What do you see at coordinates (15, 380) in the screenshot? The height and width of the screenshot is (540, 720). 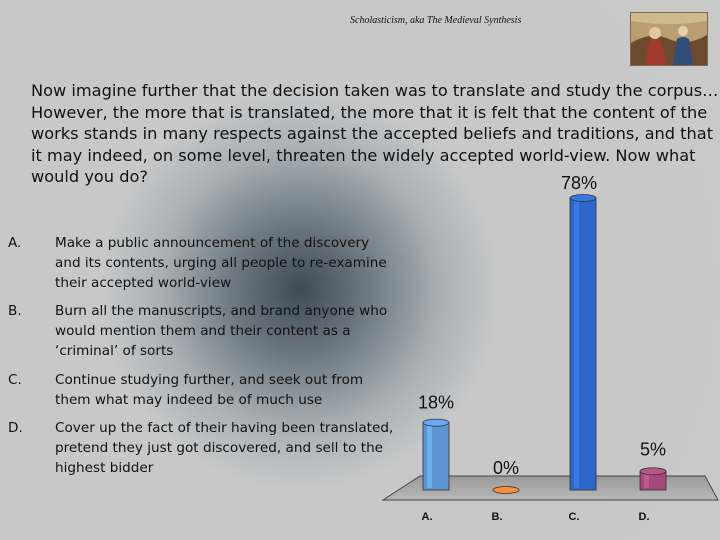 I see `option-letter: C.` at bounding box center [15, 380].